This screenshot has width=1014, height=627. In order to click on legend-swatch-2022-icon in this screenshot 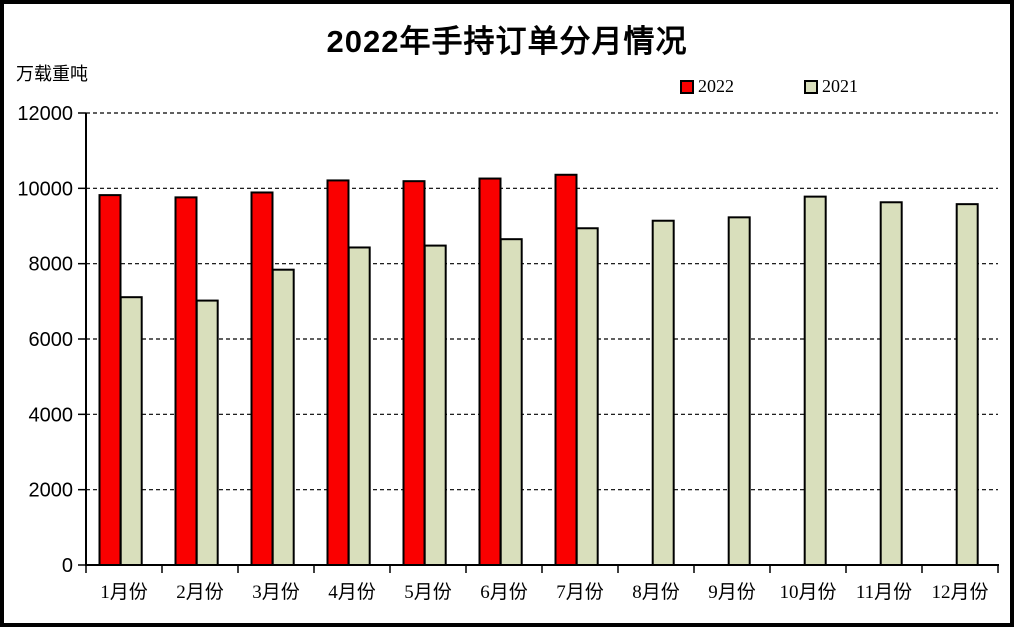, I will do `click(687, 86)`.